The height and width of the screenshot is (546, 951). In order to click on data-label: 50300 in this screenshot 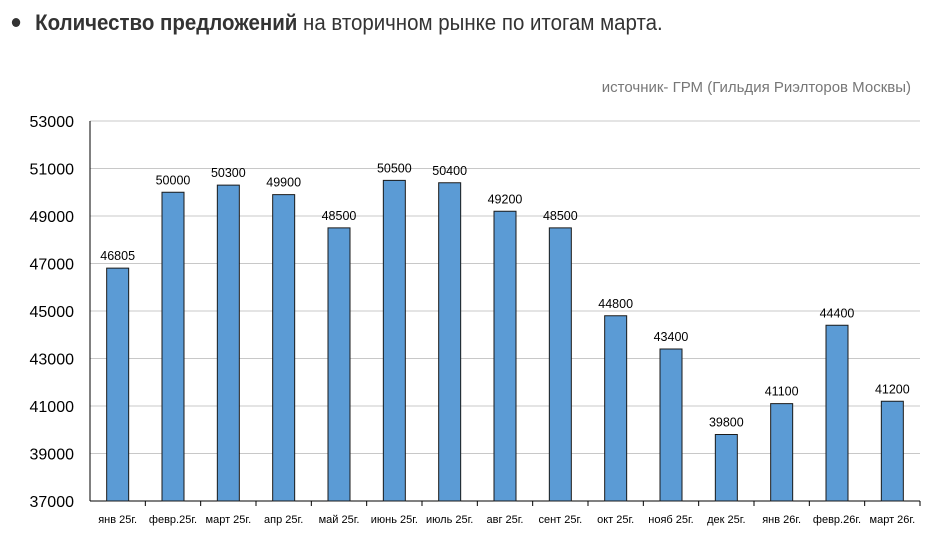, I will do `click(228, 173)`.